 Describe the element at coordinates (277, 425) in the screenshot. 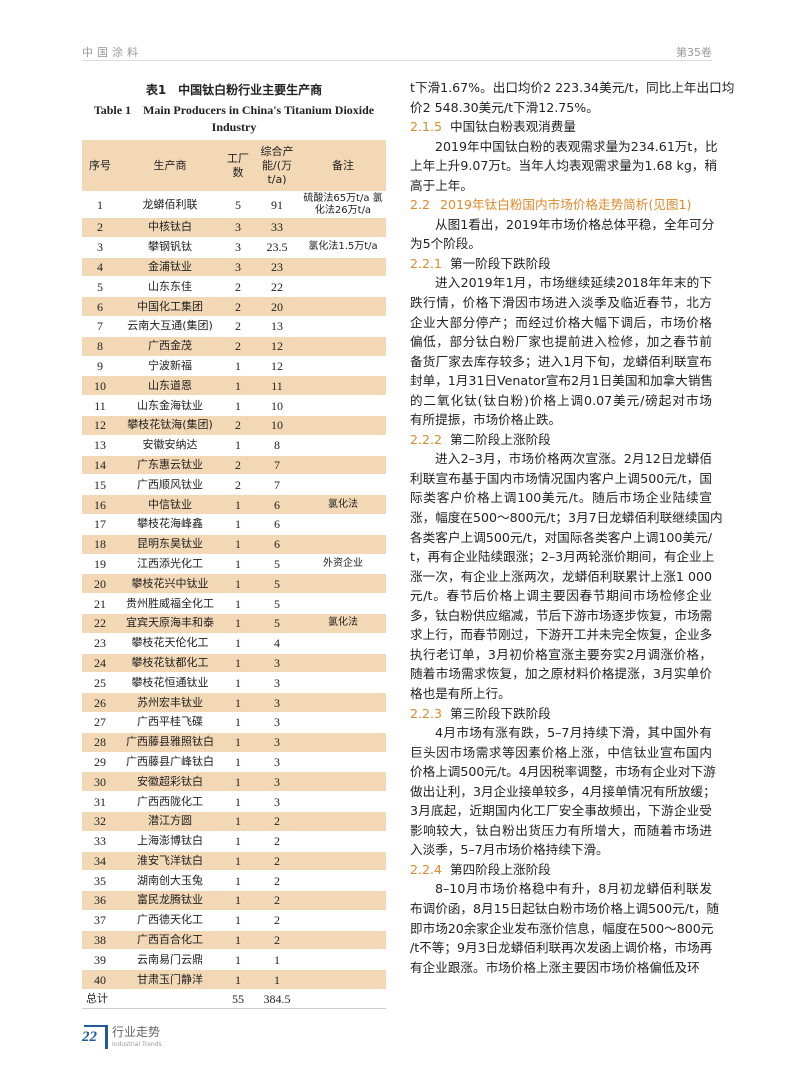

I see `capacity: 10` at that location.